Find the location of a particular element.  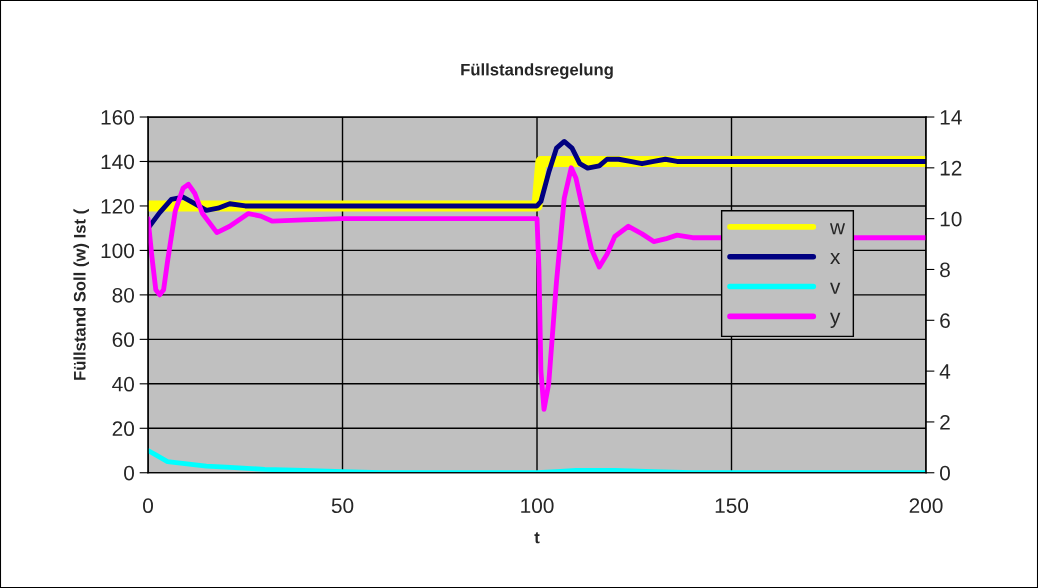

y-tick-label: 80 is located at coordinates (123, 295).